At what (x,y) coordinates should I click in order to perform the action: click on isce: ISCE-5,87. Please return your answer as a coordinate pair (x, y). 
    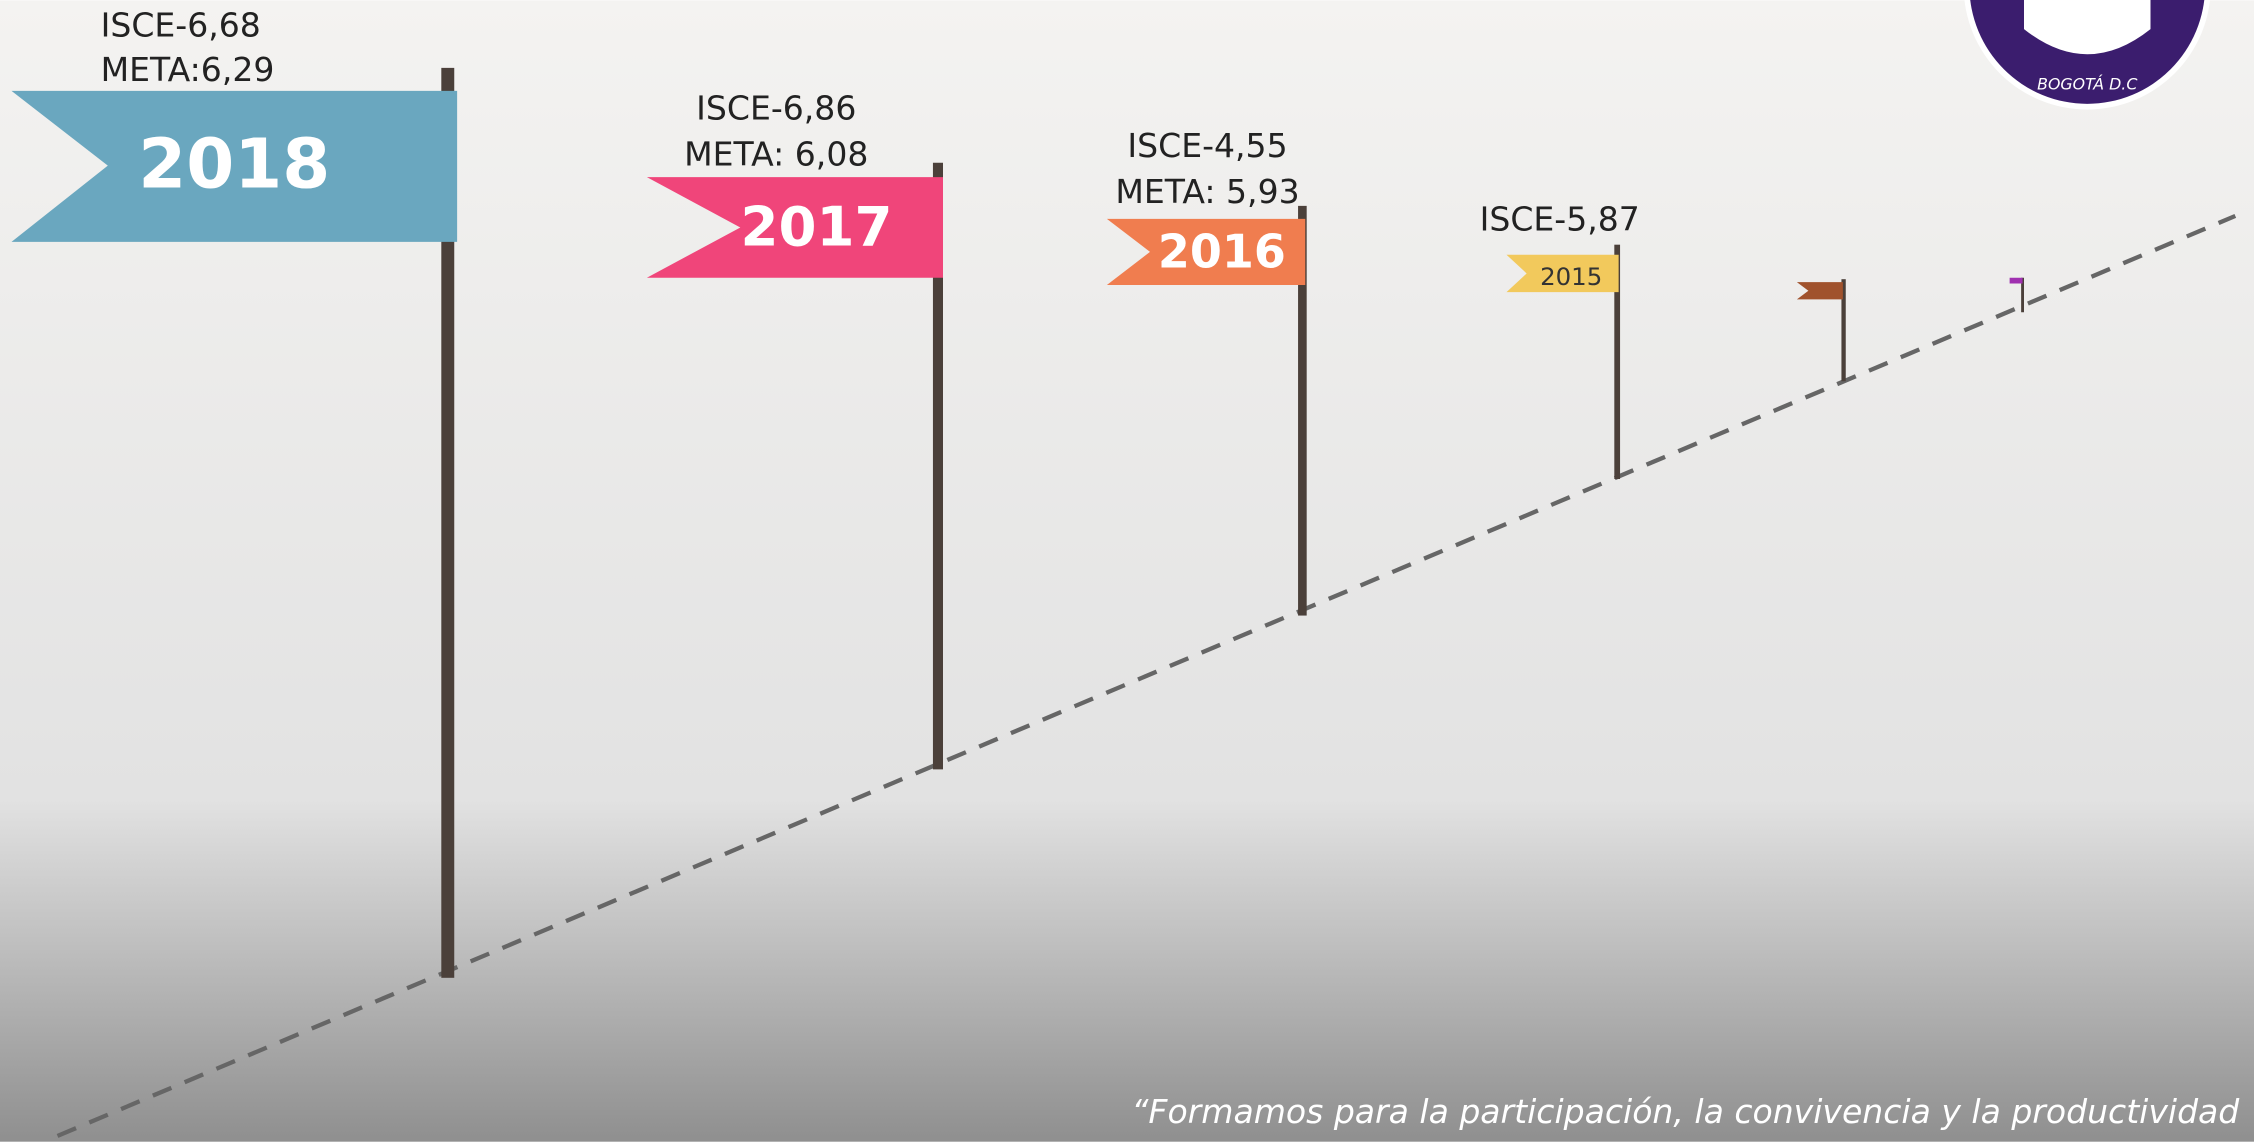
    Looking at the image, I should click on (1560, 218).